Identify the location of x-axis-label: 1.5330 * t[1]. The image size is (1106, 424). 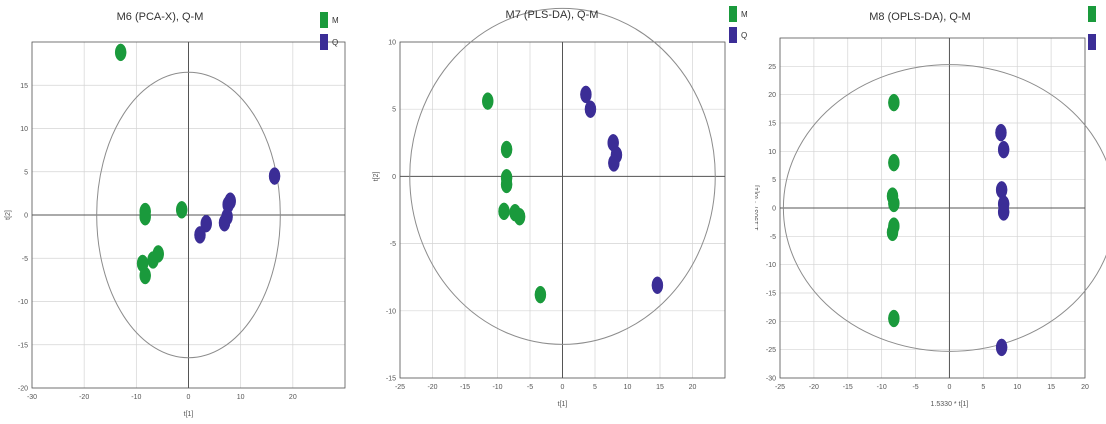
(950, 404).